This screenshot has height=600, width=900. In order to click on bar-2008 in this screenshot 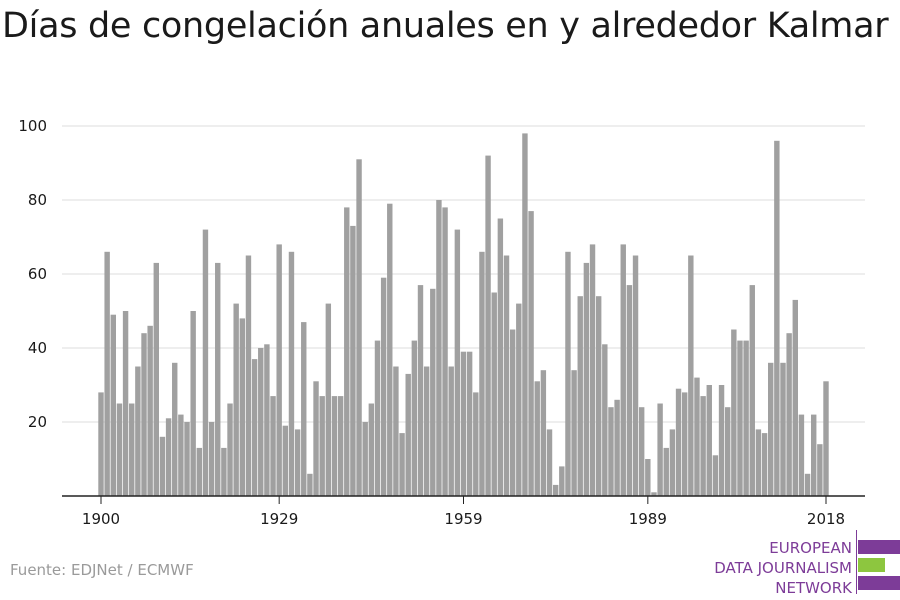, I will do `click(764, 464)`.